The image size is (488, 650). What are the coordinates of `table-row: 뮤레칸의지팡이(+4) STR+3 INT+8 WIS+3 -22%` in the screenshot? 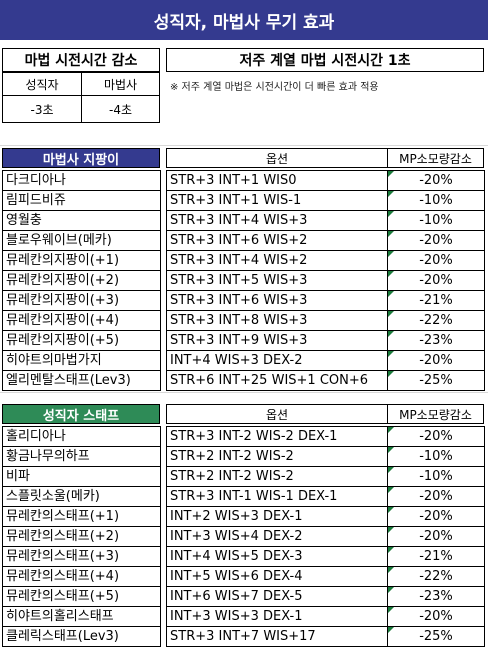 It's located at (243, 320).